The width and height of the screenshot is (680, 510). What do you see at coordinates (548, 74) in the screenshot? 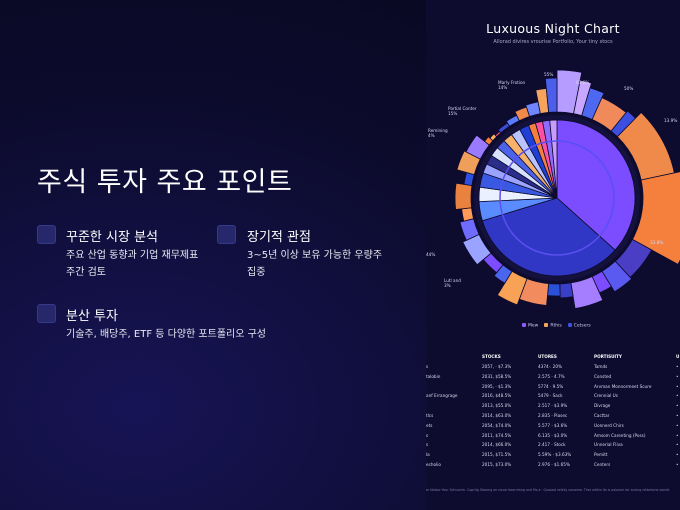
I see `chart-data-label: 55%` at bounding box center [548, 74].